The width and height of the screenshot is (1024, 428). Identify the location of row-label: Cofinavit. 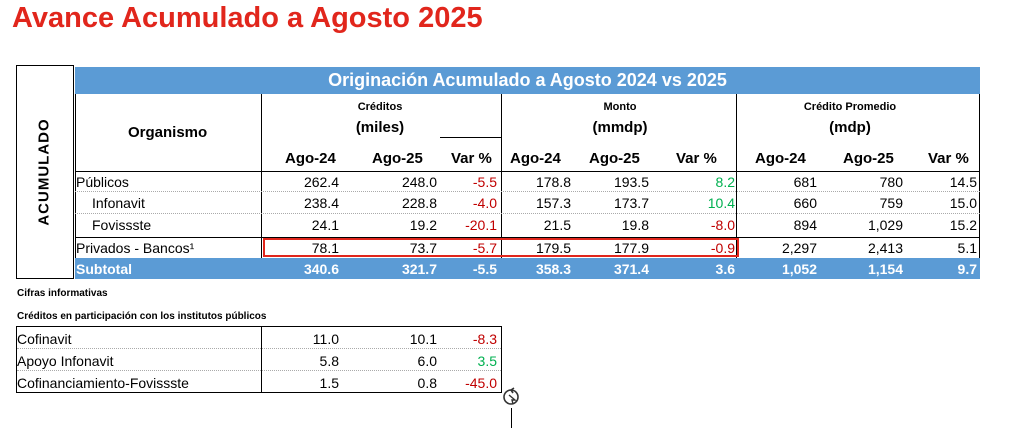
(44, 339).